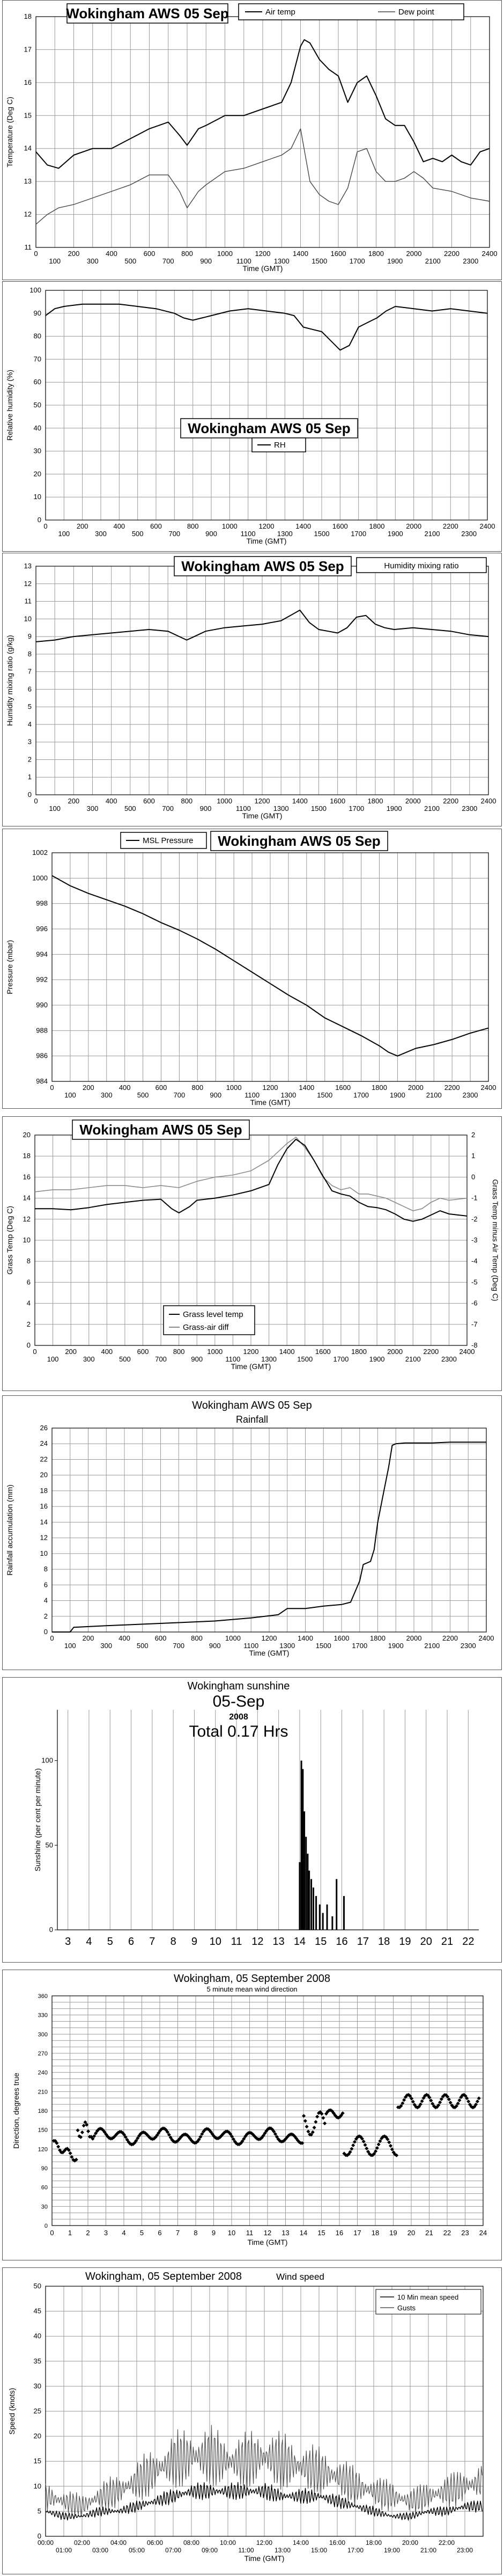  What do you see at coordinates (9, 1530) in the screenshot?
I see `y-axis-title: Rainfall accumulation (mm)` at bounding box center [9, 1530].